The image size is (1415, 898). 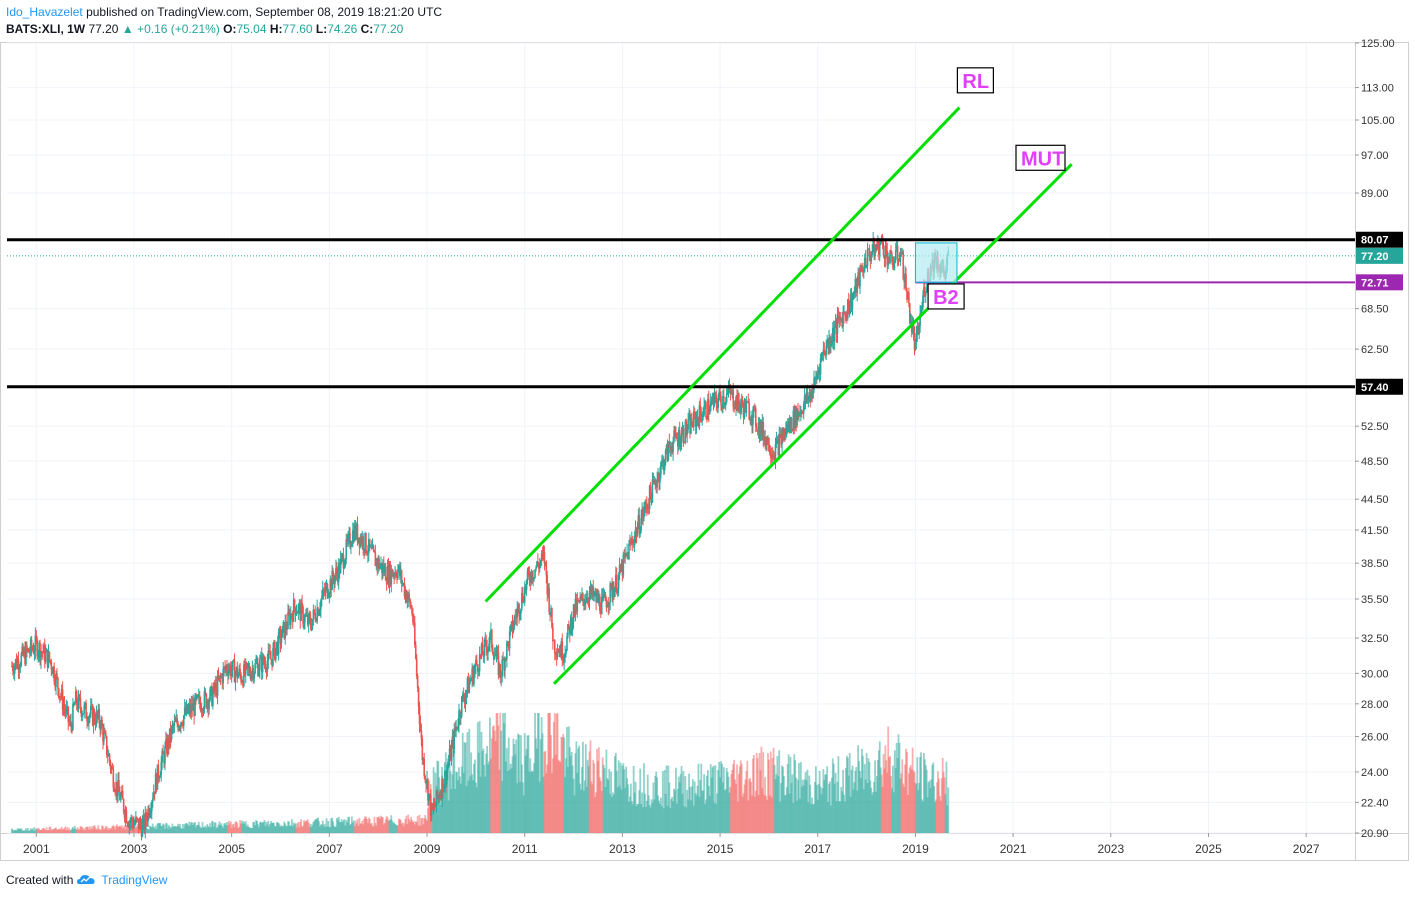 What do you see at coordinates (44, 12) in the screenshot?
I see `author-link: Ido_Havazelet` at bounding box center [44, 12].